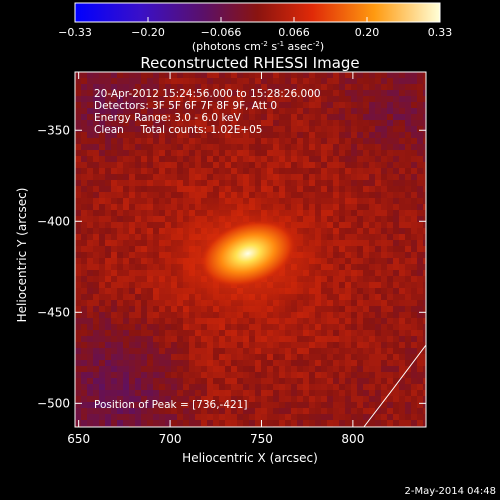 This screenshot has height=500, width=500. I want to click on colorbar-ticks: −0.33 −0.20 −0.066 0.066 0.20 0.33, so click(255, 28).